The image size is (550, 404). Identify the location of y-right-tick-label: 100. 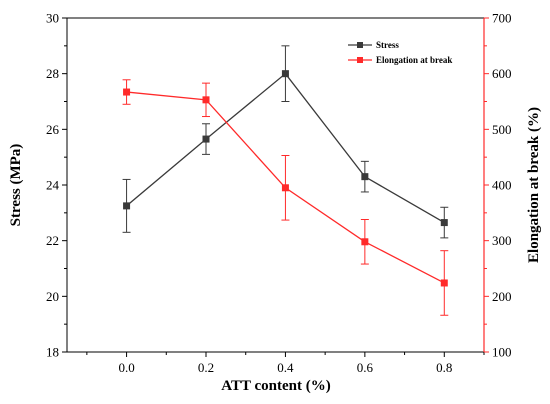
(502, 352).